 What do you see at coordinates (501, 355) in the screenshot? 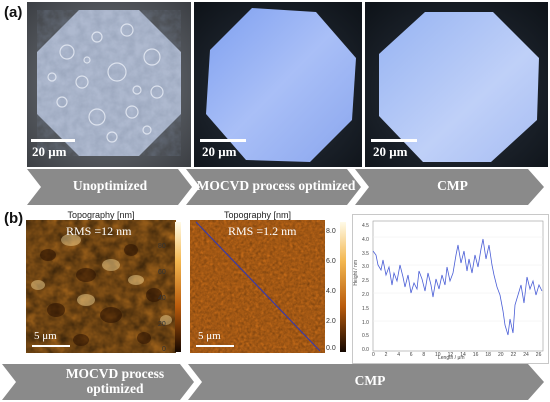
I see `x-tick-label: 20` at bounding box center [501, 355].